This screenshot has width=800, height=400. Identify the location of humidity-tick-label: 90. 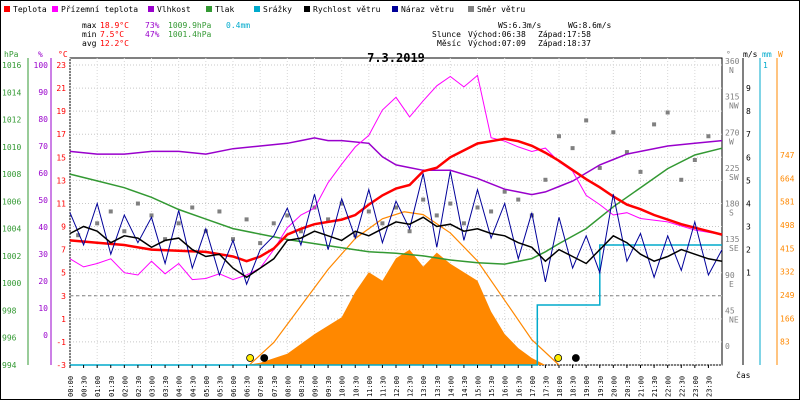
(43, 92).